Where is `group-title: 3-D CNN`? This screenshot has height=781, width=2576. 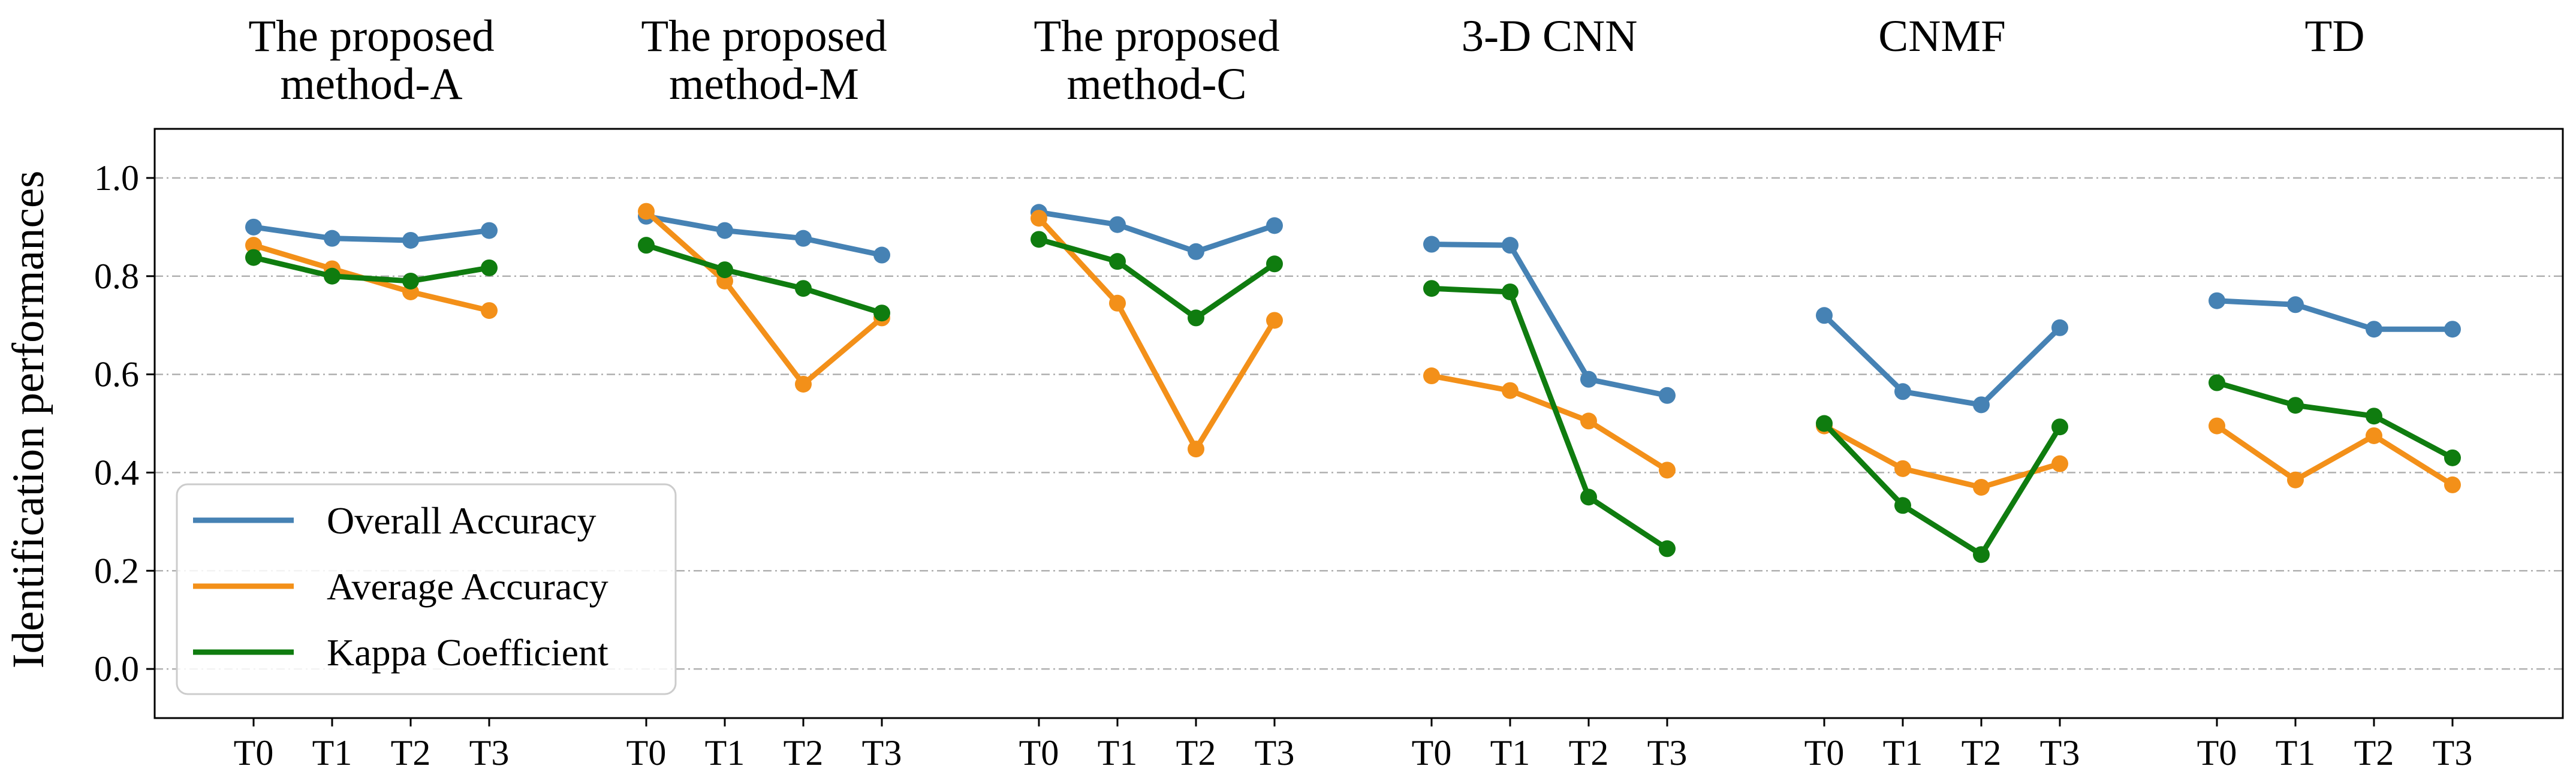
group-title: 3-D CNN is located at coordinates (1550, 36).